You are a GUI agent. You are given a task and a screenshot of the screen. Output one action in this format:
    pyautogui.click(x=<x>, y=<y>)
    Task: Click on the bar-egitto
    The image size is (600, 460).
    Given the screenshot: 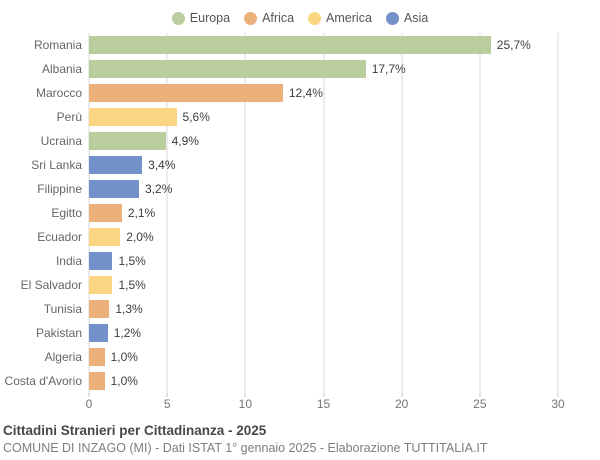 What is the action you would take?
    pyautogui.click(x=105, y=213)
    